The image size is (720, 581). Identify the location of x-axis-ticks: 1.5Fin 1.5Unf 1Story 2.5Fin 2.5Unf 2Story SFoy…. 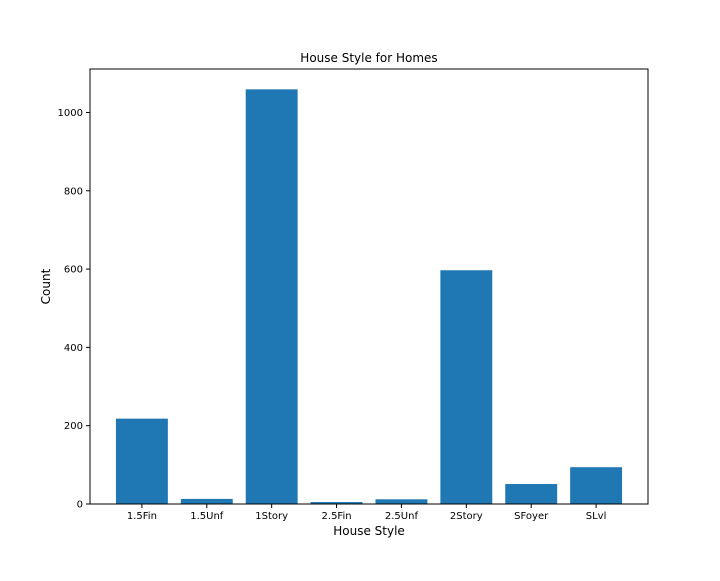
(367, 513).